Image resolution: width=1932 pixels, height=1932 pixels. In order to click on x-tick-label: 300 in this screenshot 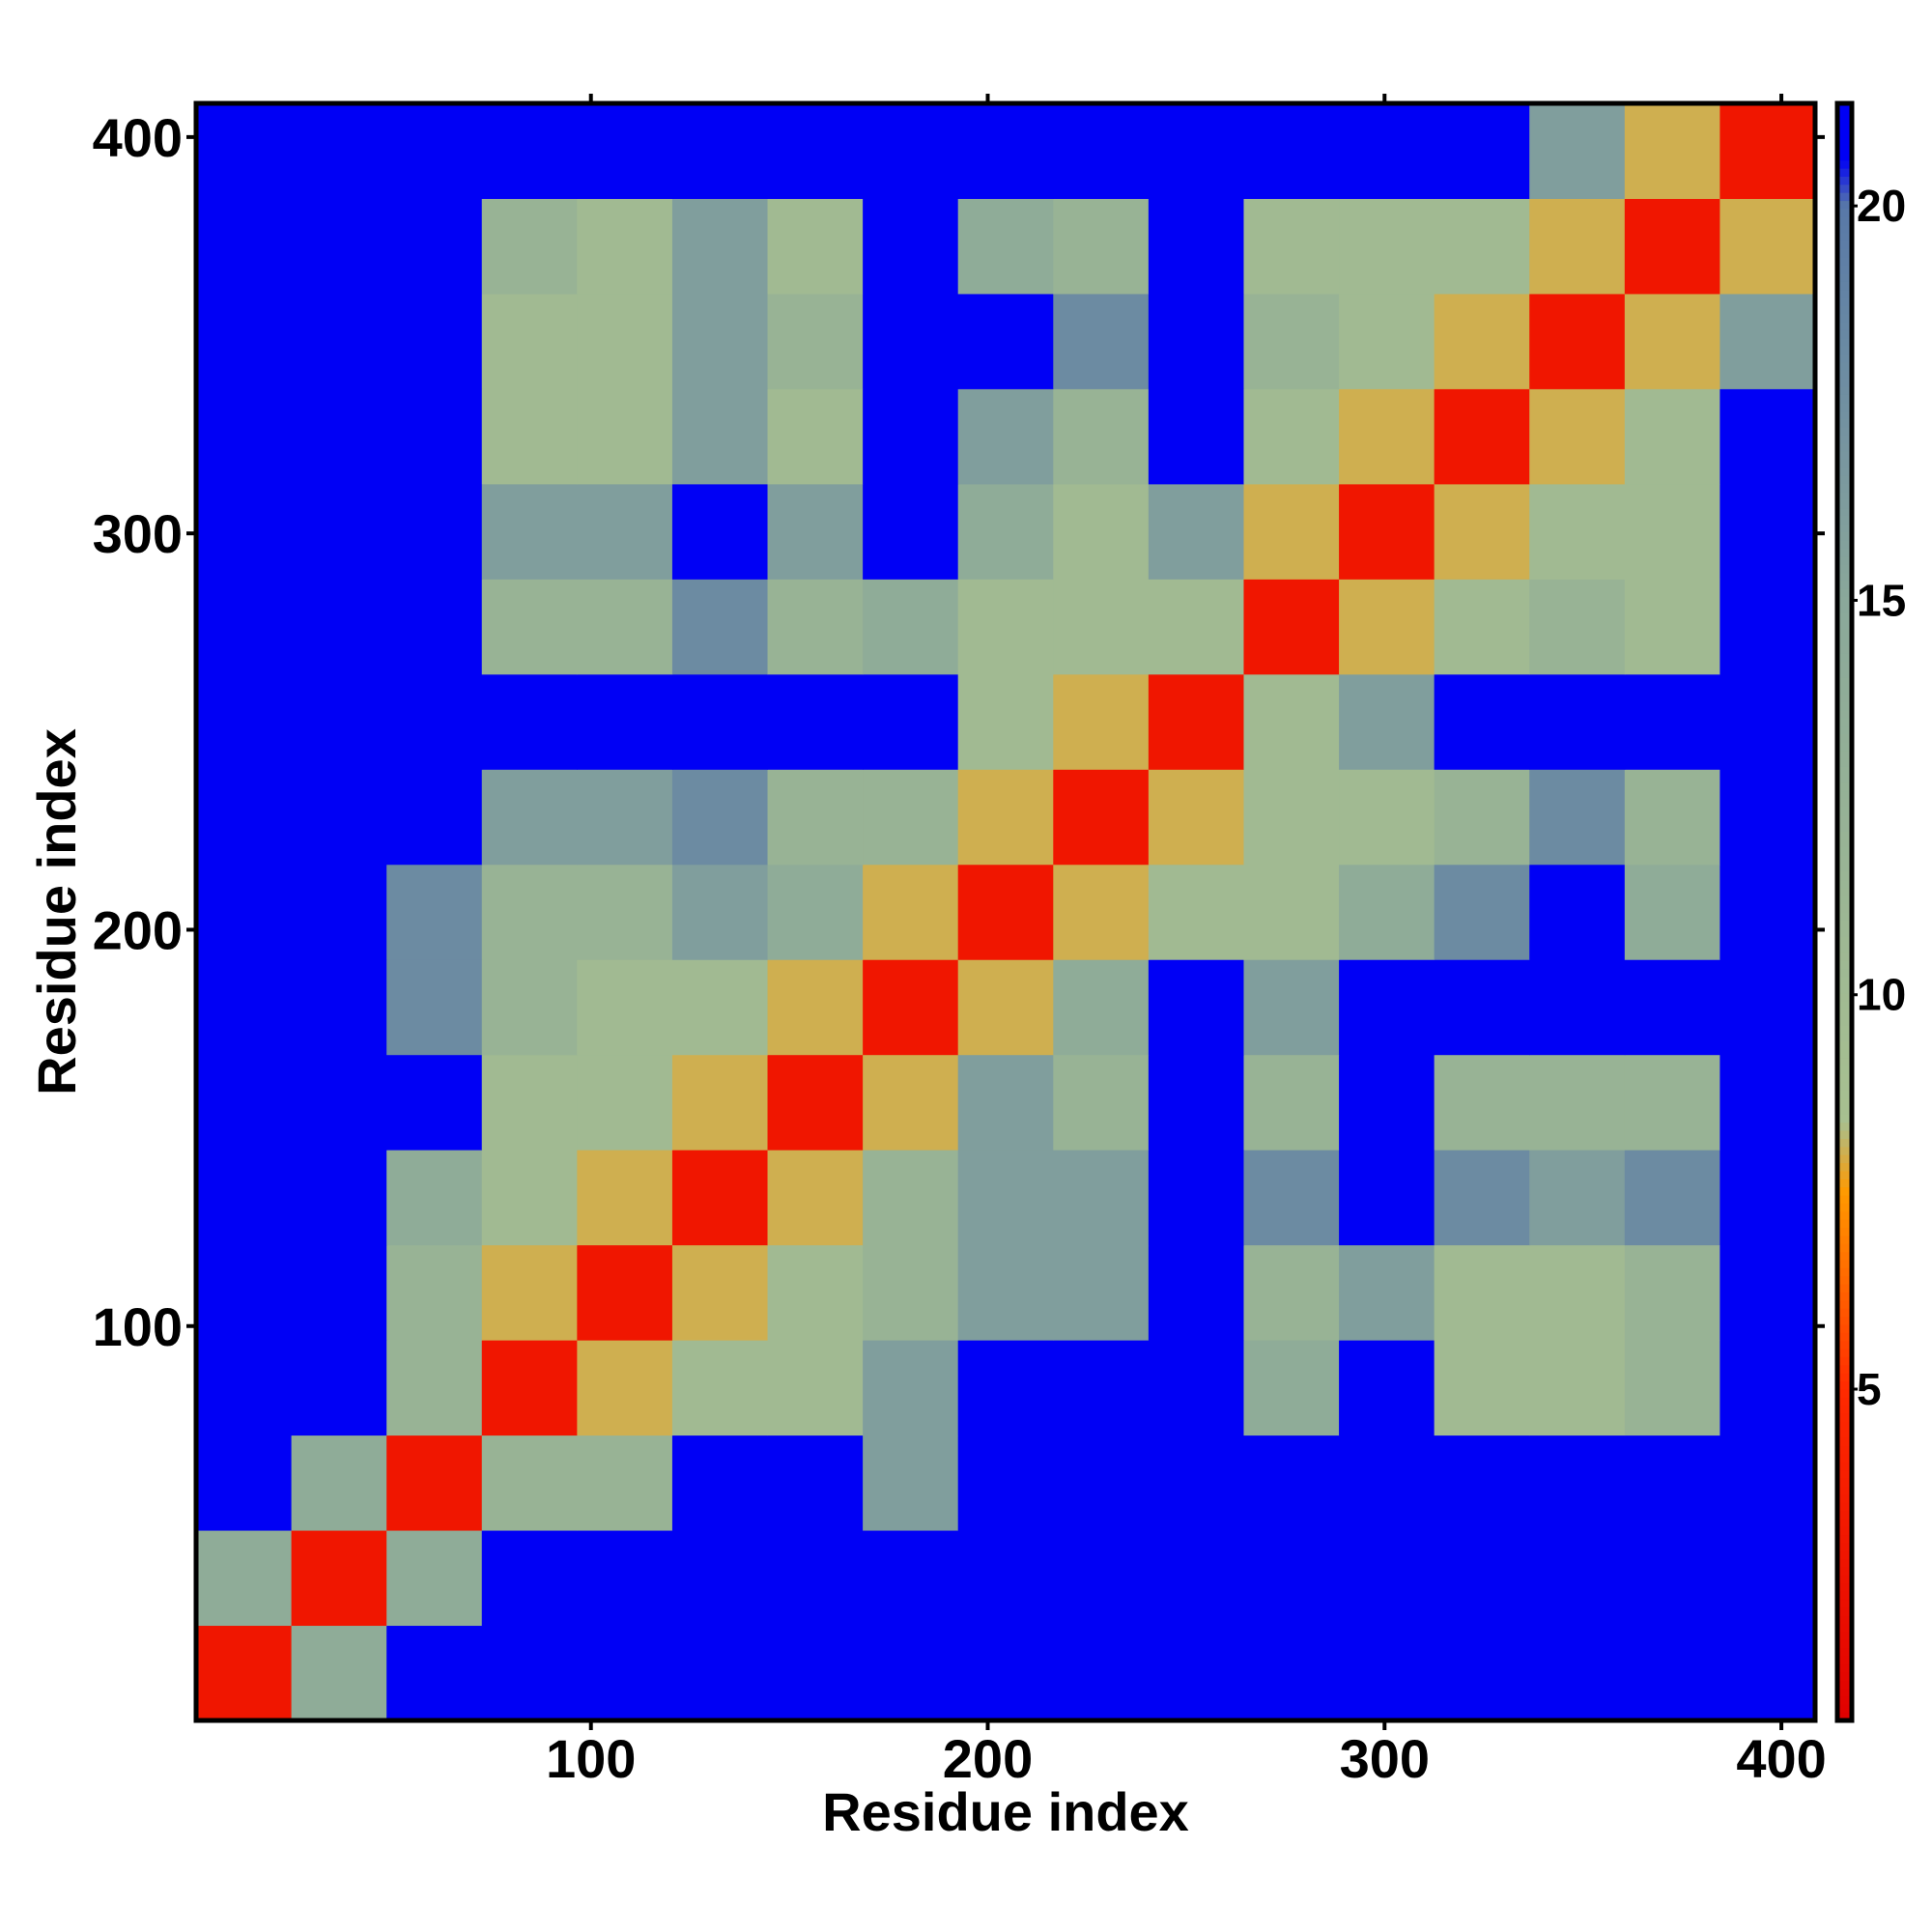, I will do `click(1385, 1758)`.